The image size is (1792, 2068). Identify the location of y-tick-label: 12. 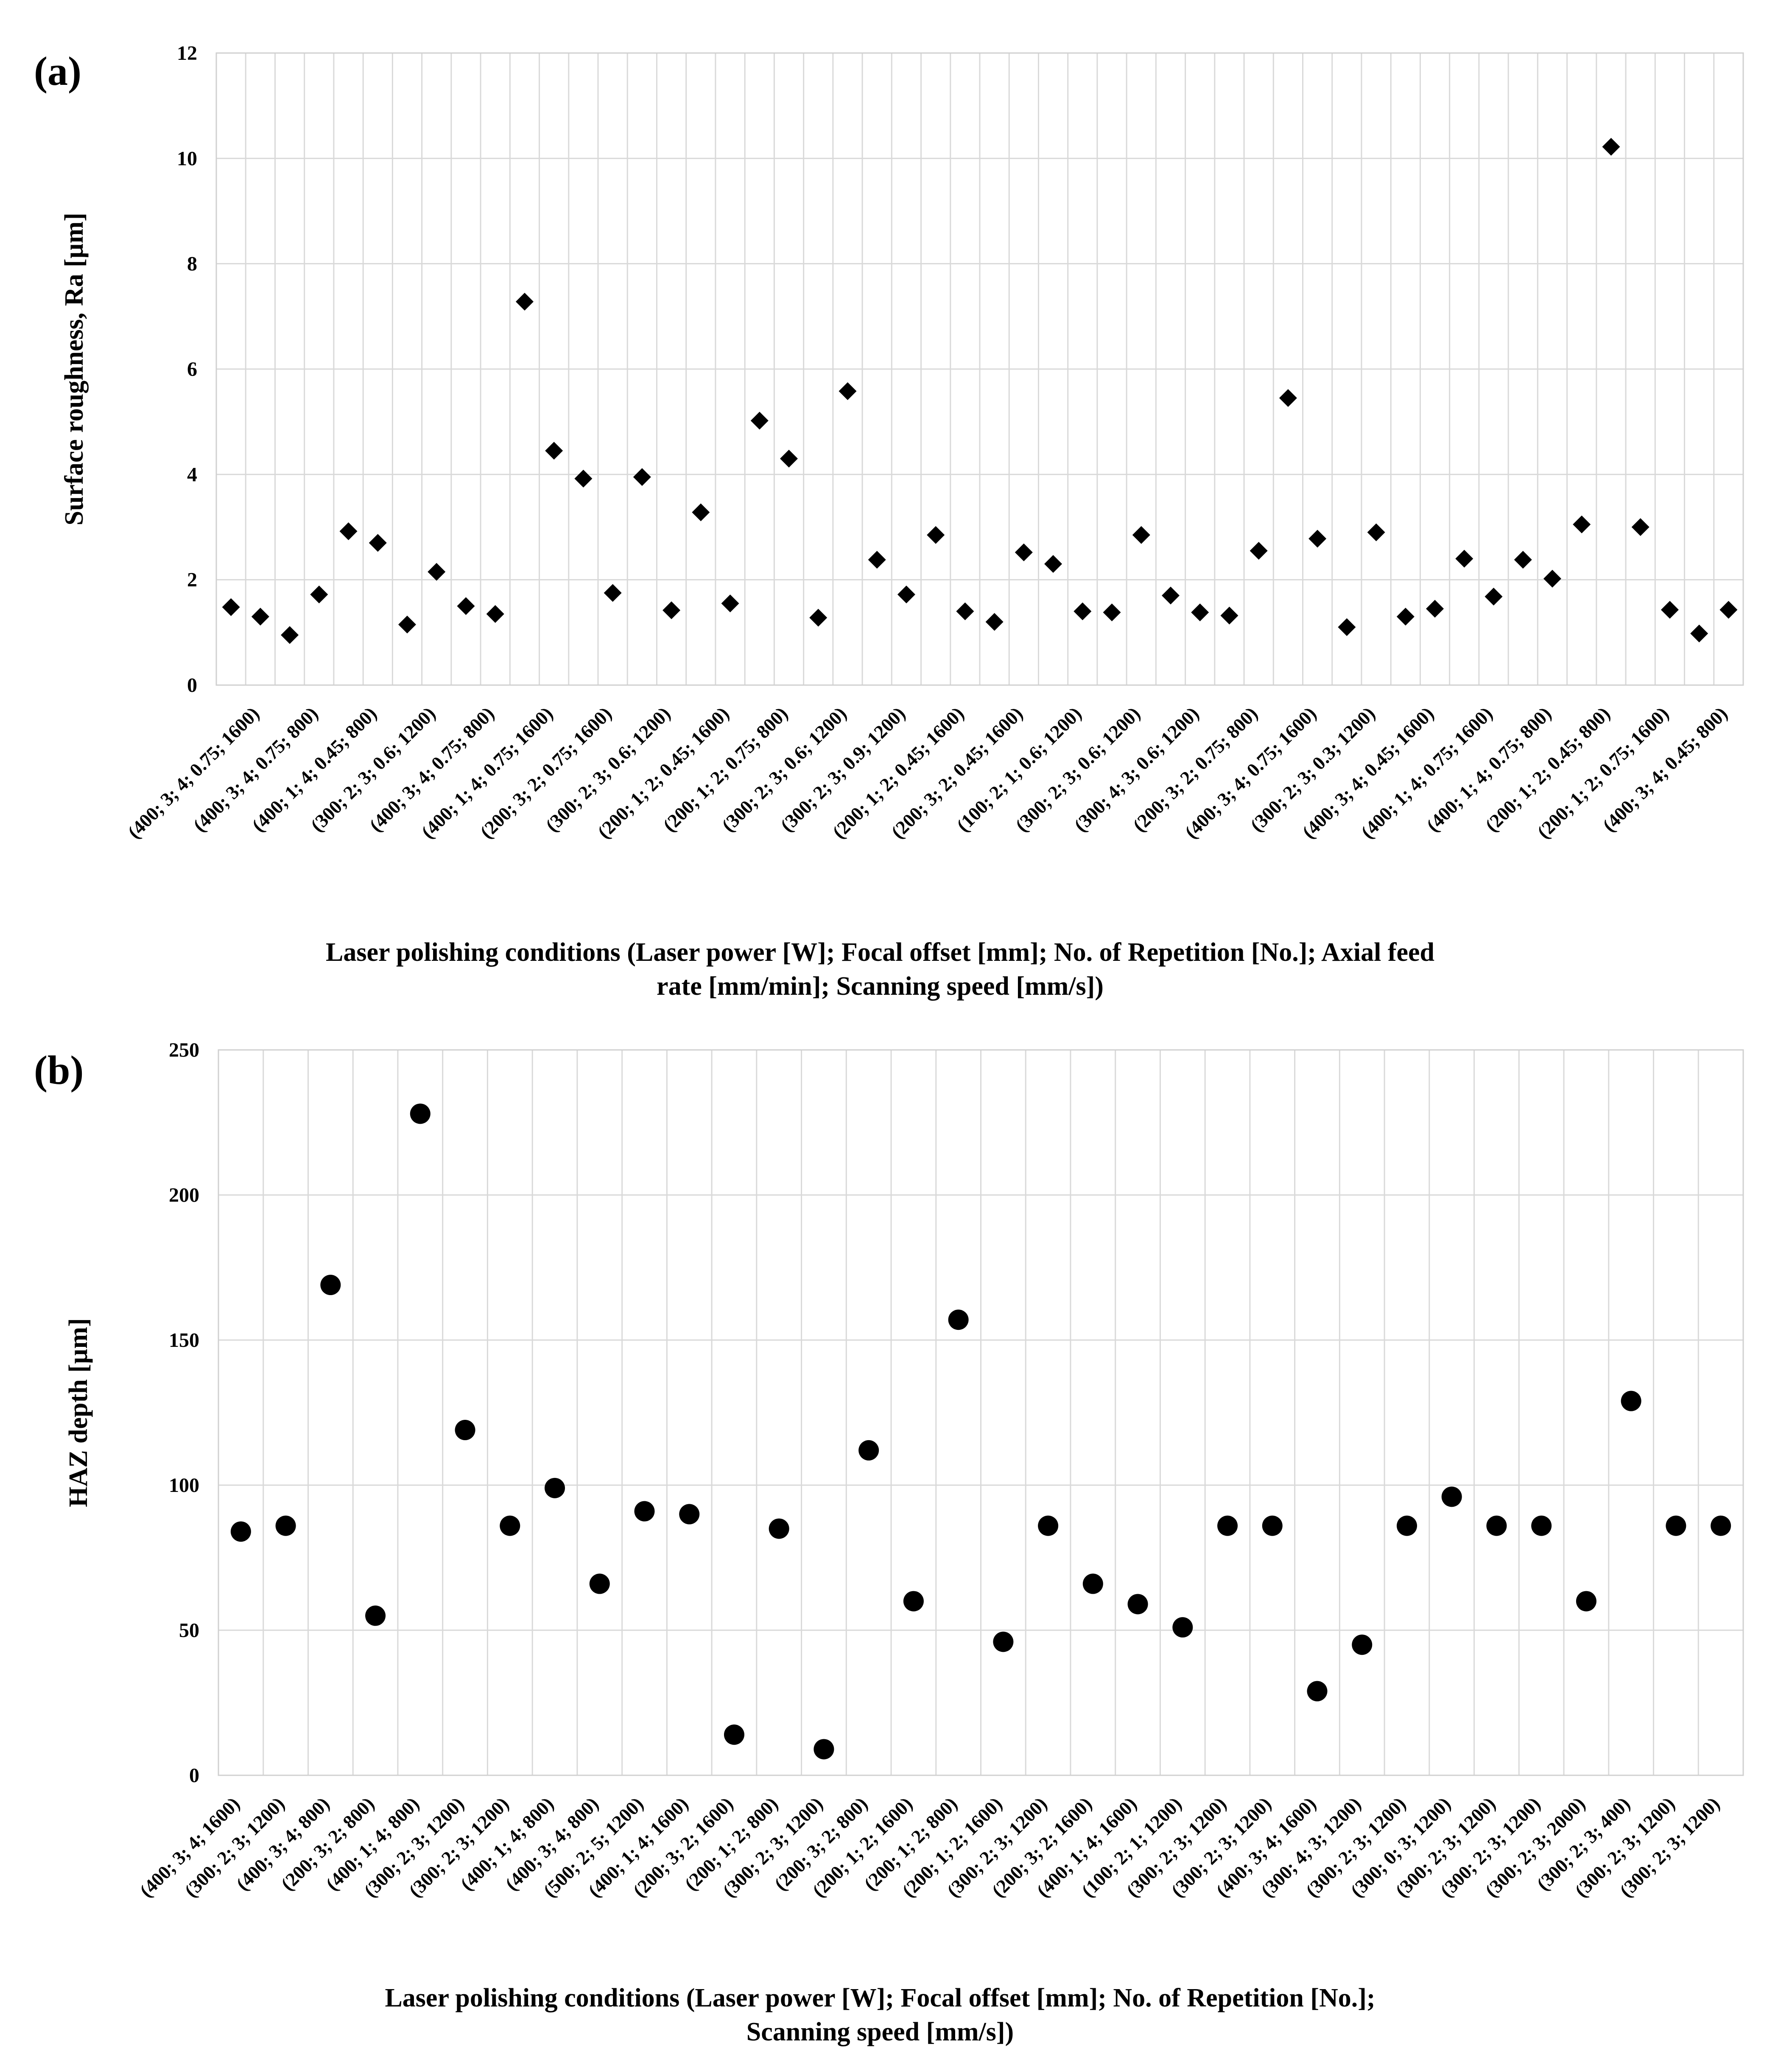
(187, 53).